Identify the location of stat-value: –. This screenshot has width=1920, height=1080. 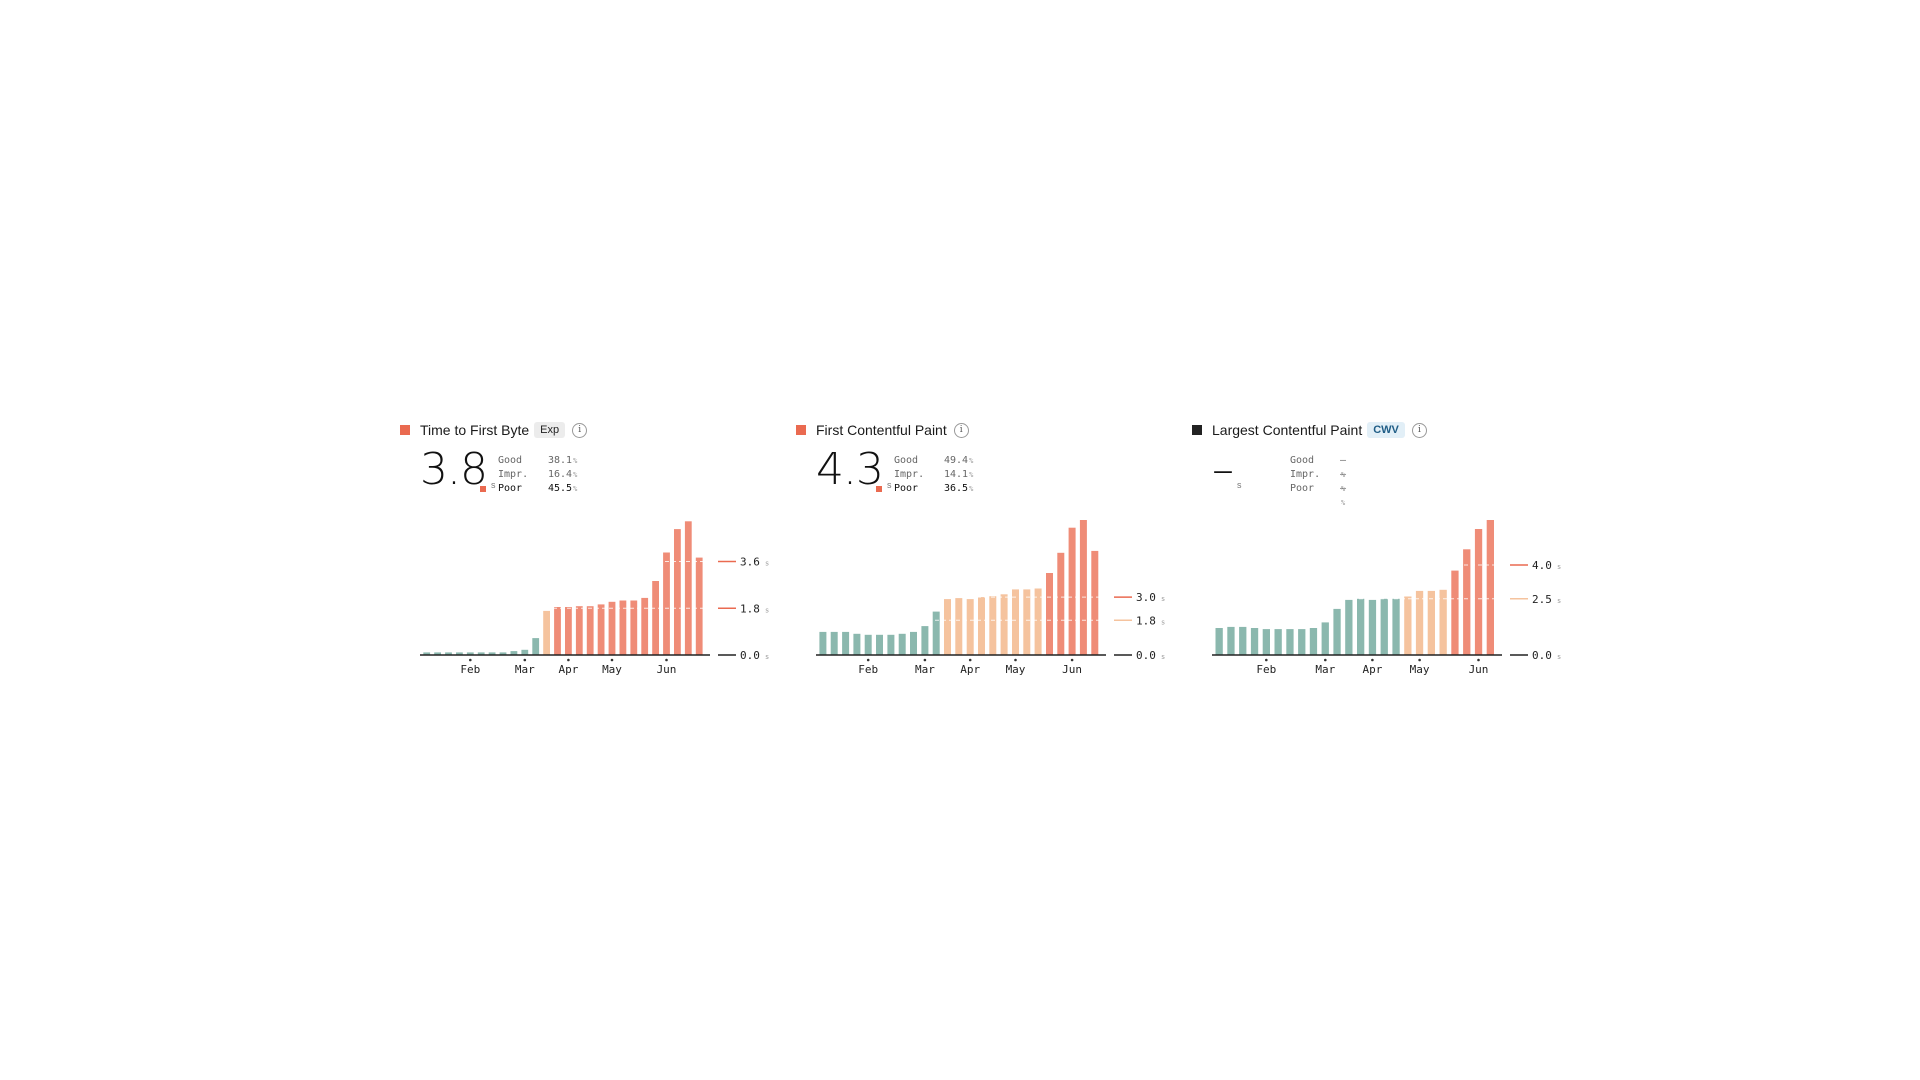
(1343, 474).